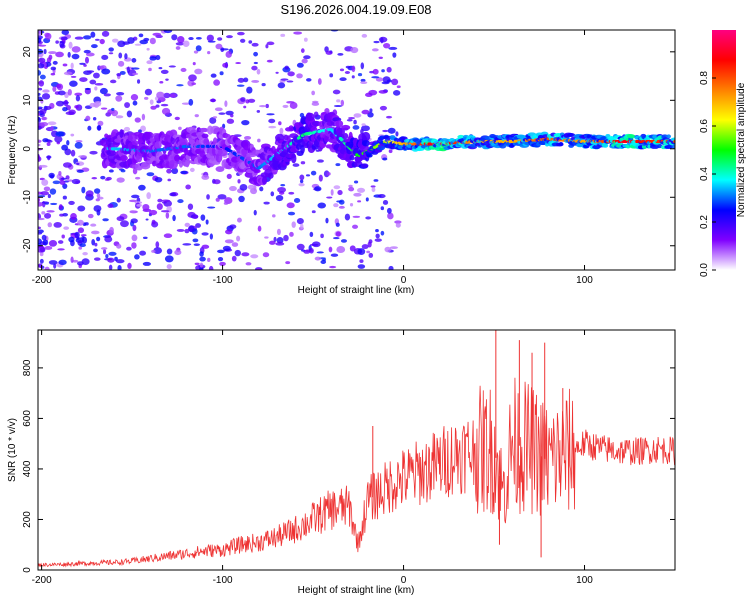  Describe the element at coordinates (704, 270) in the screenshot. I see `colorbar-tick-label: 0.0` at that location.